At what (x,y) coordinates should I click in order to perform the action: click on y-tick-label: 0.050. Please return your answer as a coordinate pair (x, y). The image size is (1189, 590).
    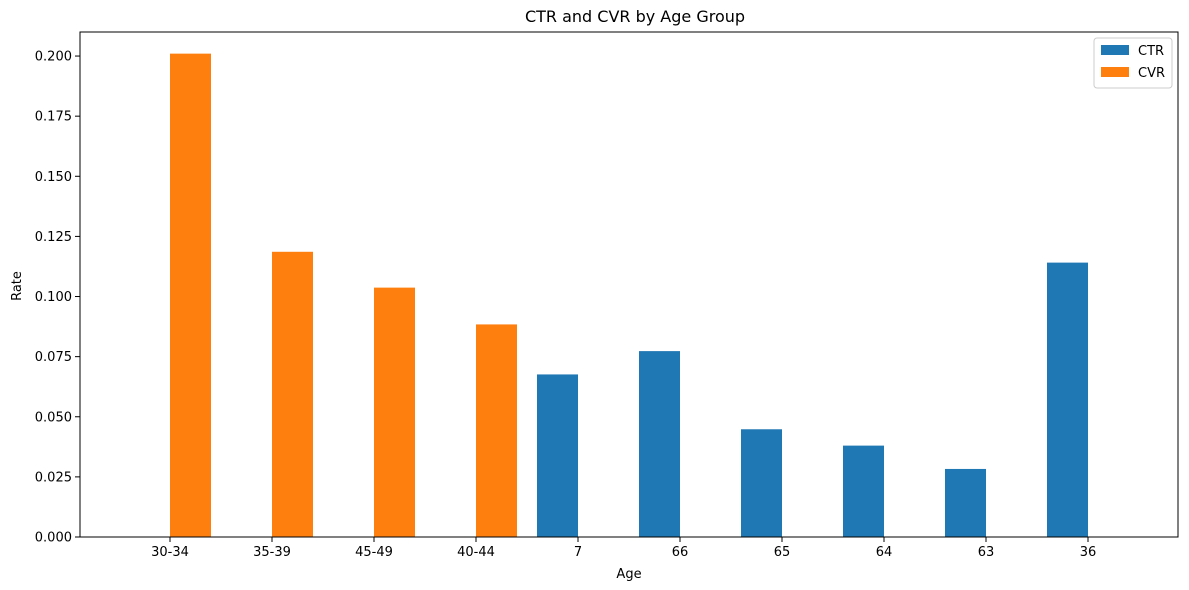
    Looking at the image, I should click on (53, 417).